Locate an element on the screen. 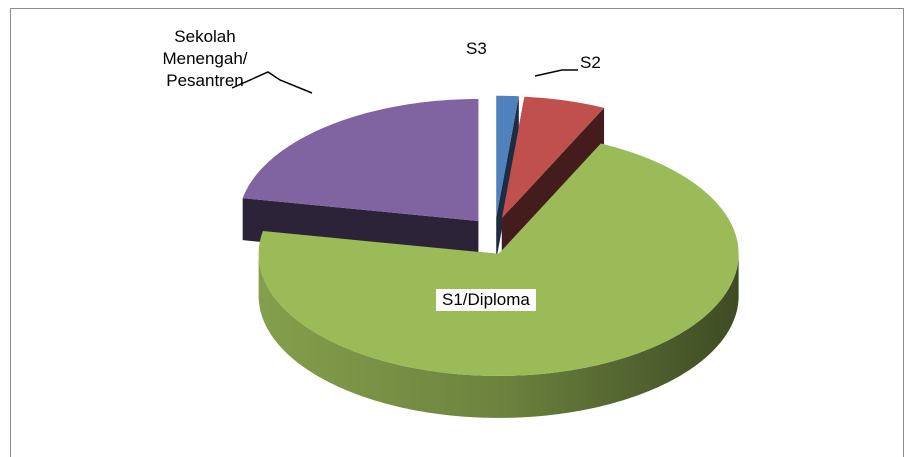 The height and width of the screenshot is (457, 914). slice-label: S1/Diploma is located at coordinates (486, 300).